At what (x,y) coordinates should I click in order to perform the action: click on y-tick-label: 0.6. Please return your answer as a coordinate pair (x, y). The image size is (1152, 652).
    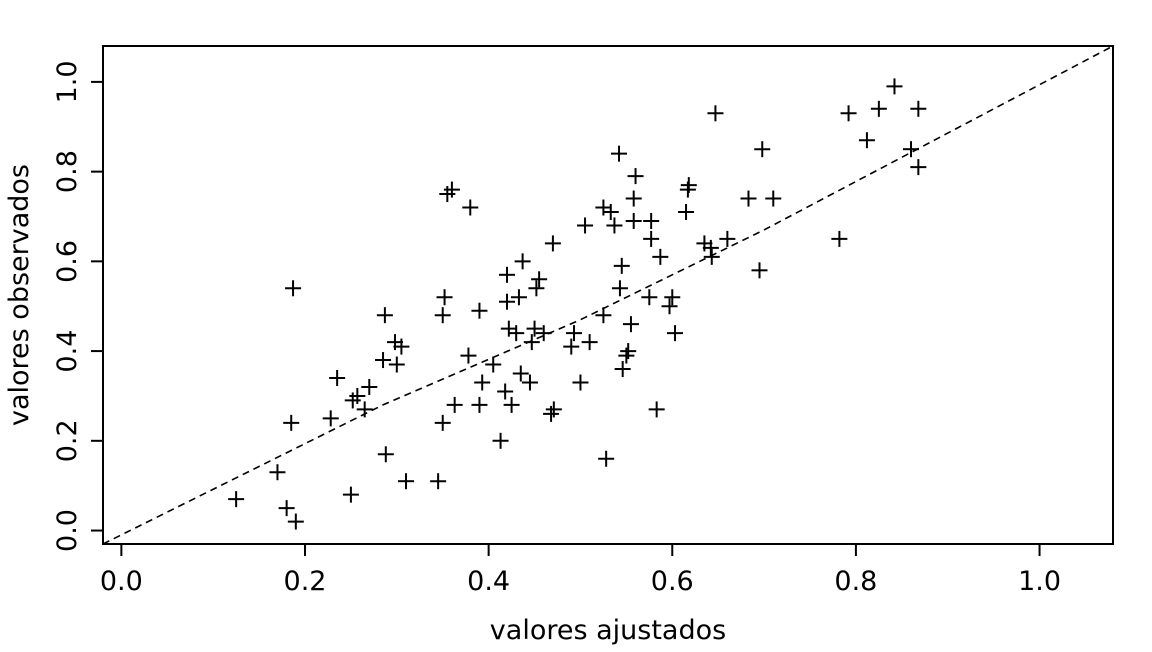
    Looking at the image, I should click on (67, 261).